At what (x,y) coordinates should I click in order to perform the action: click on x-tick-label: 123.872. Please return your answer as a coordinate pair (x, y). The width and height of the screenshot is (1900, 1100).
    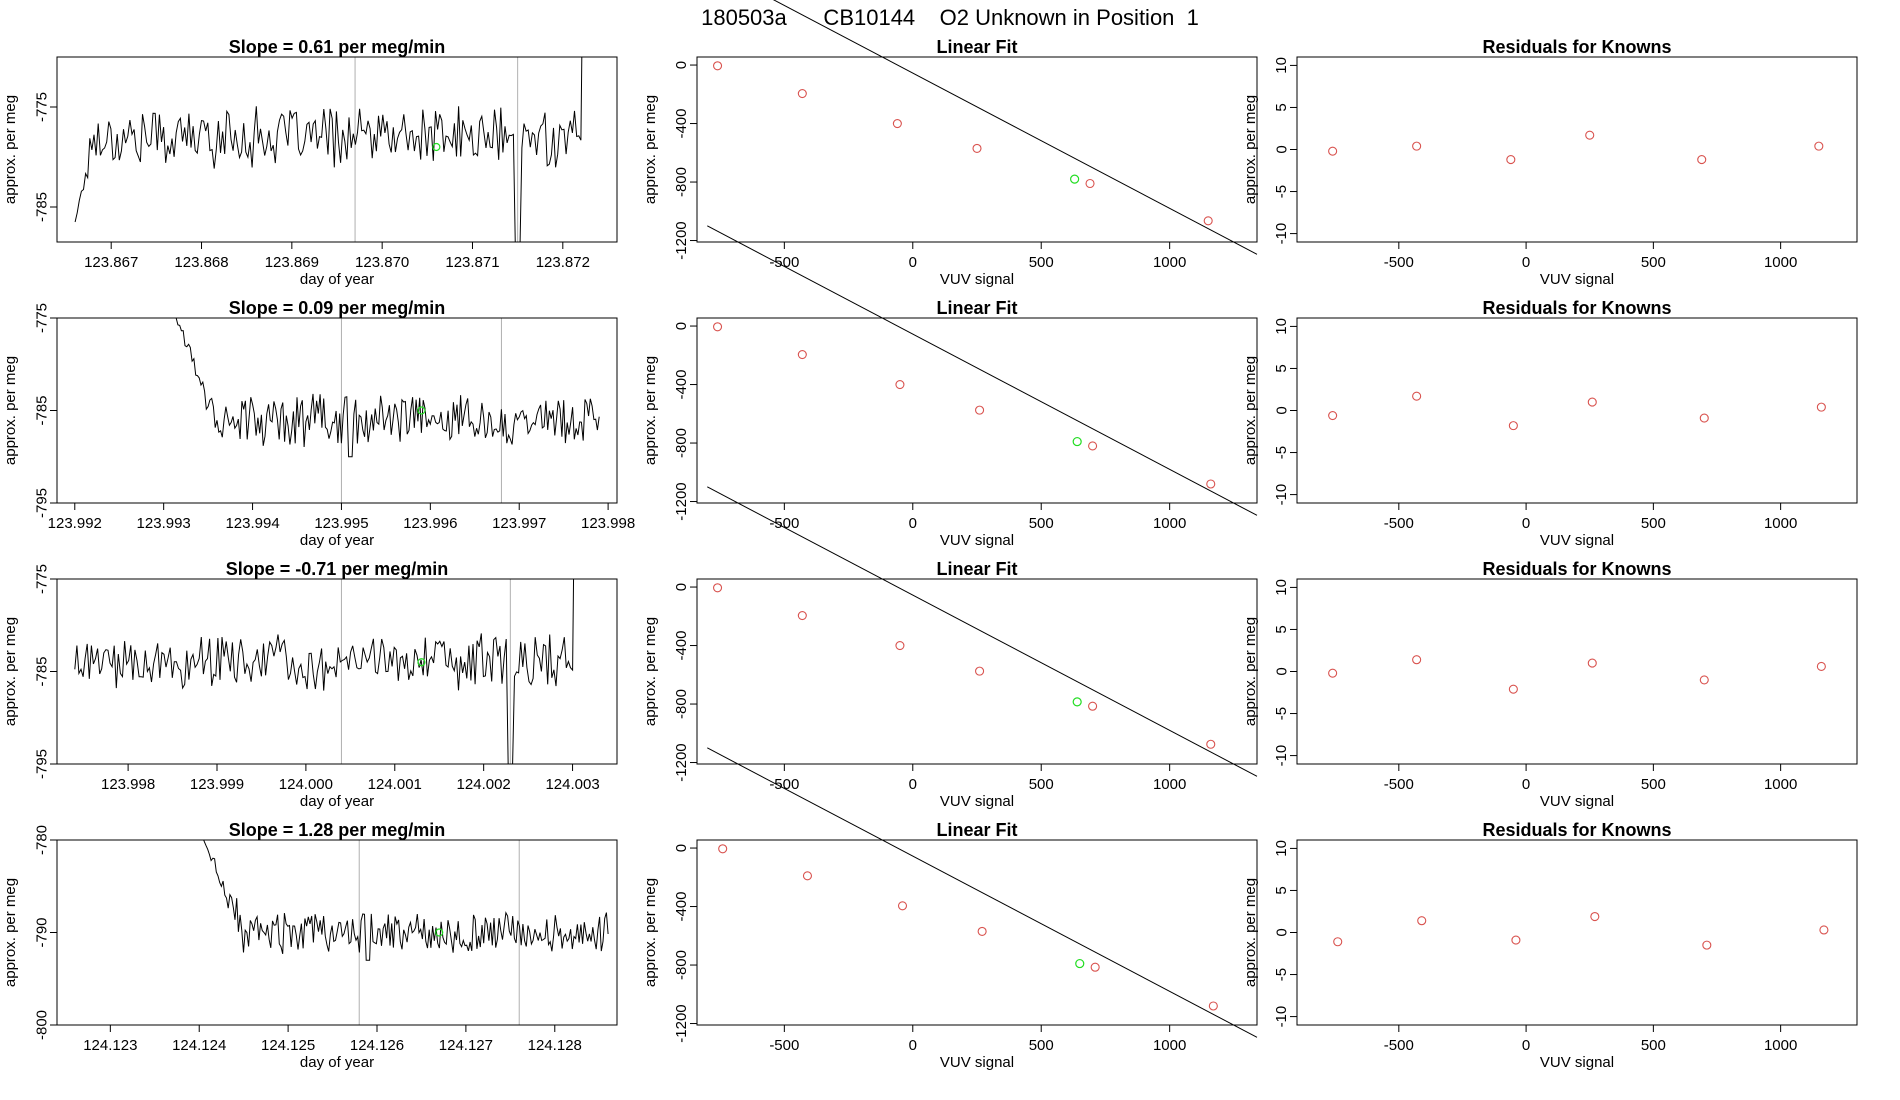
    Looking at the image, I should click on (563, 262).